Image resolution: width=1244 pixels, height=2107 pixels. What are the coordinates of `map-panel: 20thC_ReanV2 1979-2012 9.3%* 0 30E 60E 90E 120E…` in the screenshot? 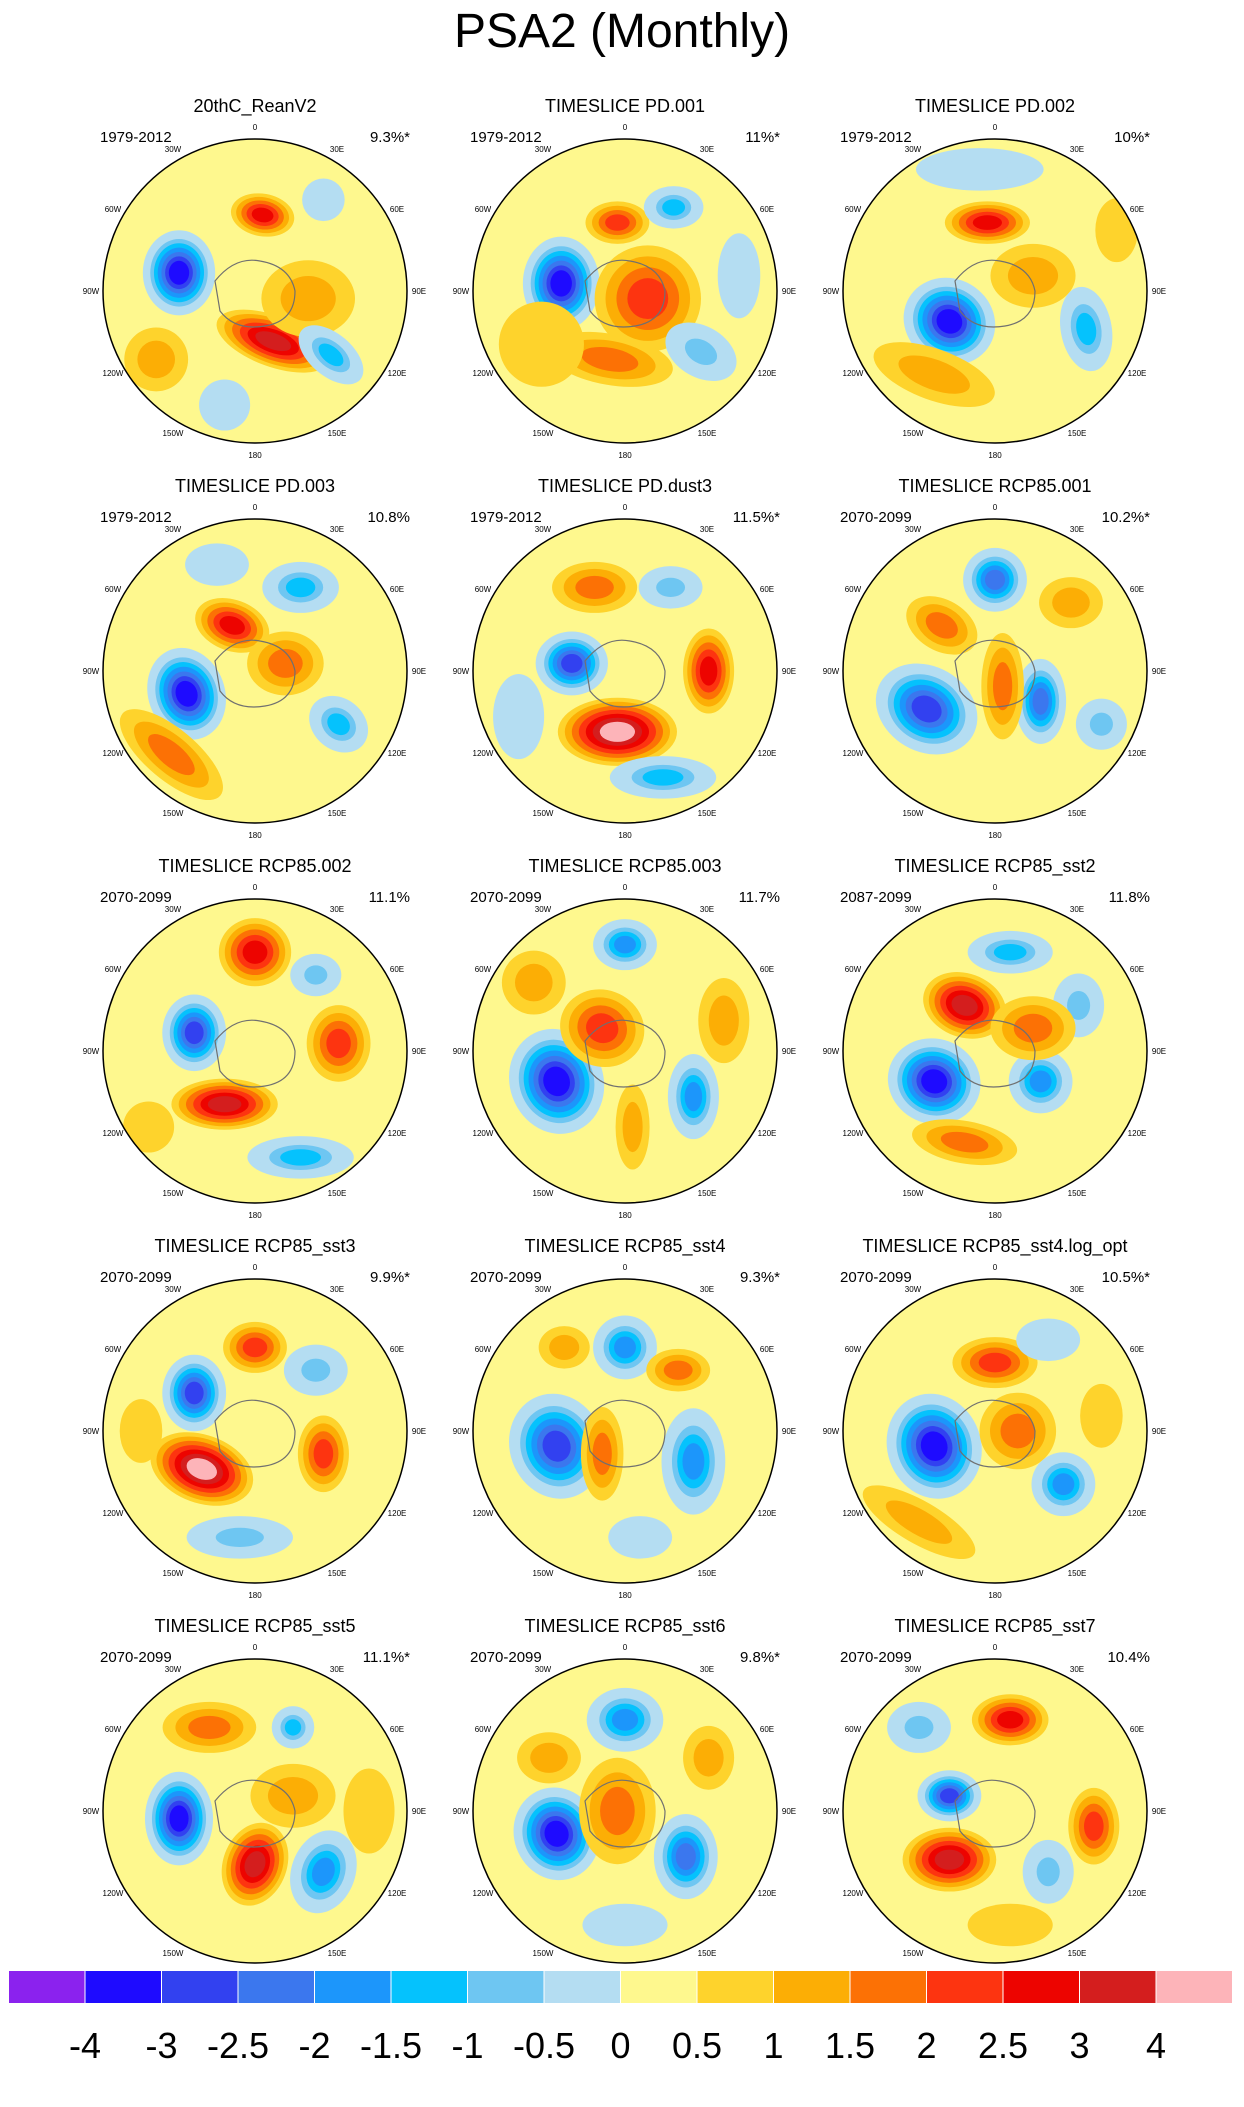 It's located at (255, 274).